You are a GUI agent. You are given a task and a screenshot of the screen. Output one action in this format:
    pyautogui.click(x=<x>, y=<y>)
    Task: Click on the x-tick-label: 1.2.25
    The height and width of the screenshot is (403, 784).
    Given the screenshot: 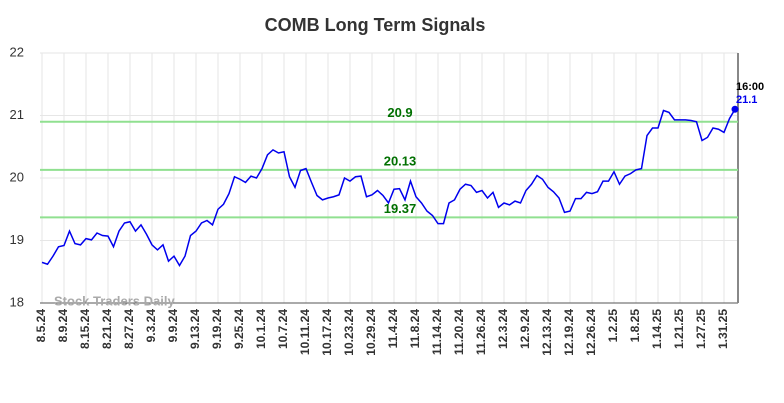 What is the action you would take?
    pyautogui.click(x=613, y=326)
    